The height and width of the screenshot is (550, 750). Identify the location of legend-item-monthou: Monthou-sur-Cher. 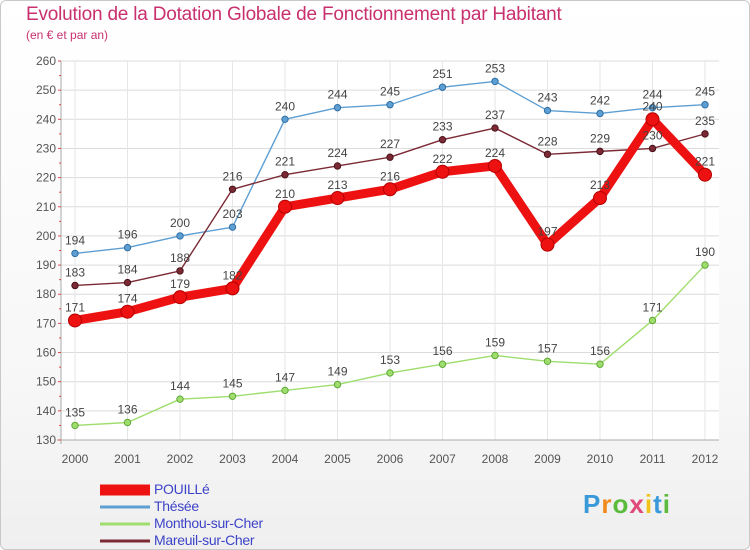
(250, 523).